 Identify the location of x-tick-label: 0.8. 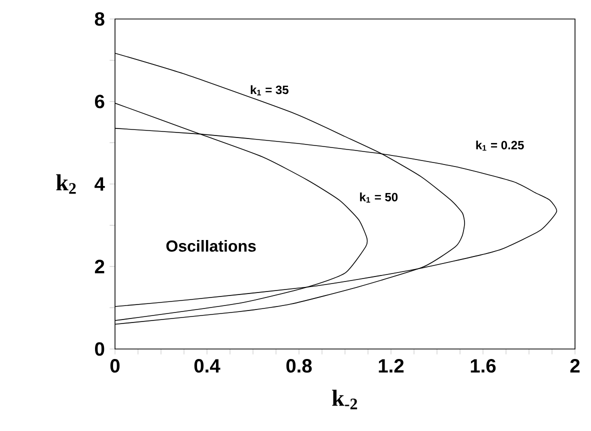
(299, 366).